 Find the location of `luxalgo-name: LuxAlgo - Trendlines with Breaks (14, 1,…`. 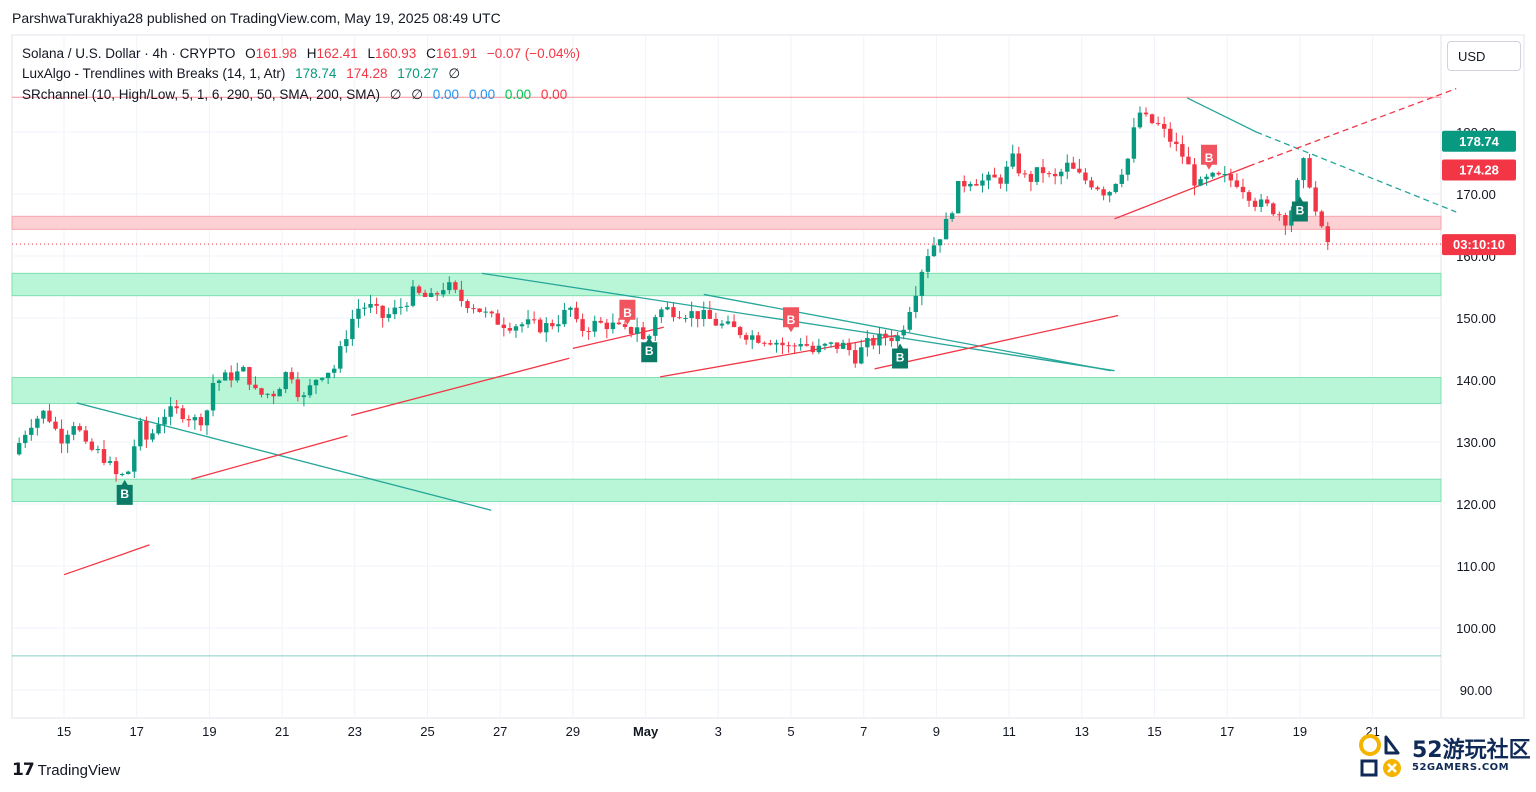

luxalgo-name: LuxAlgo - Trendlines with Breaks (14, 1,… is located at coordinates (154, 73).